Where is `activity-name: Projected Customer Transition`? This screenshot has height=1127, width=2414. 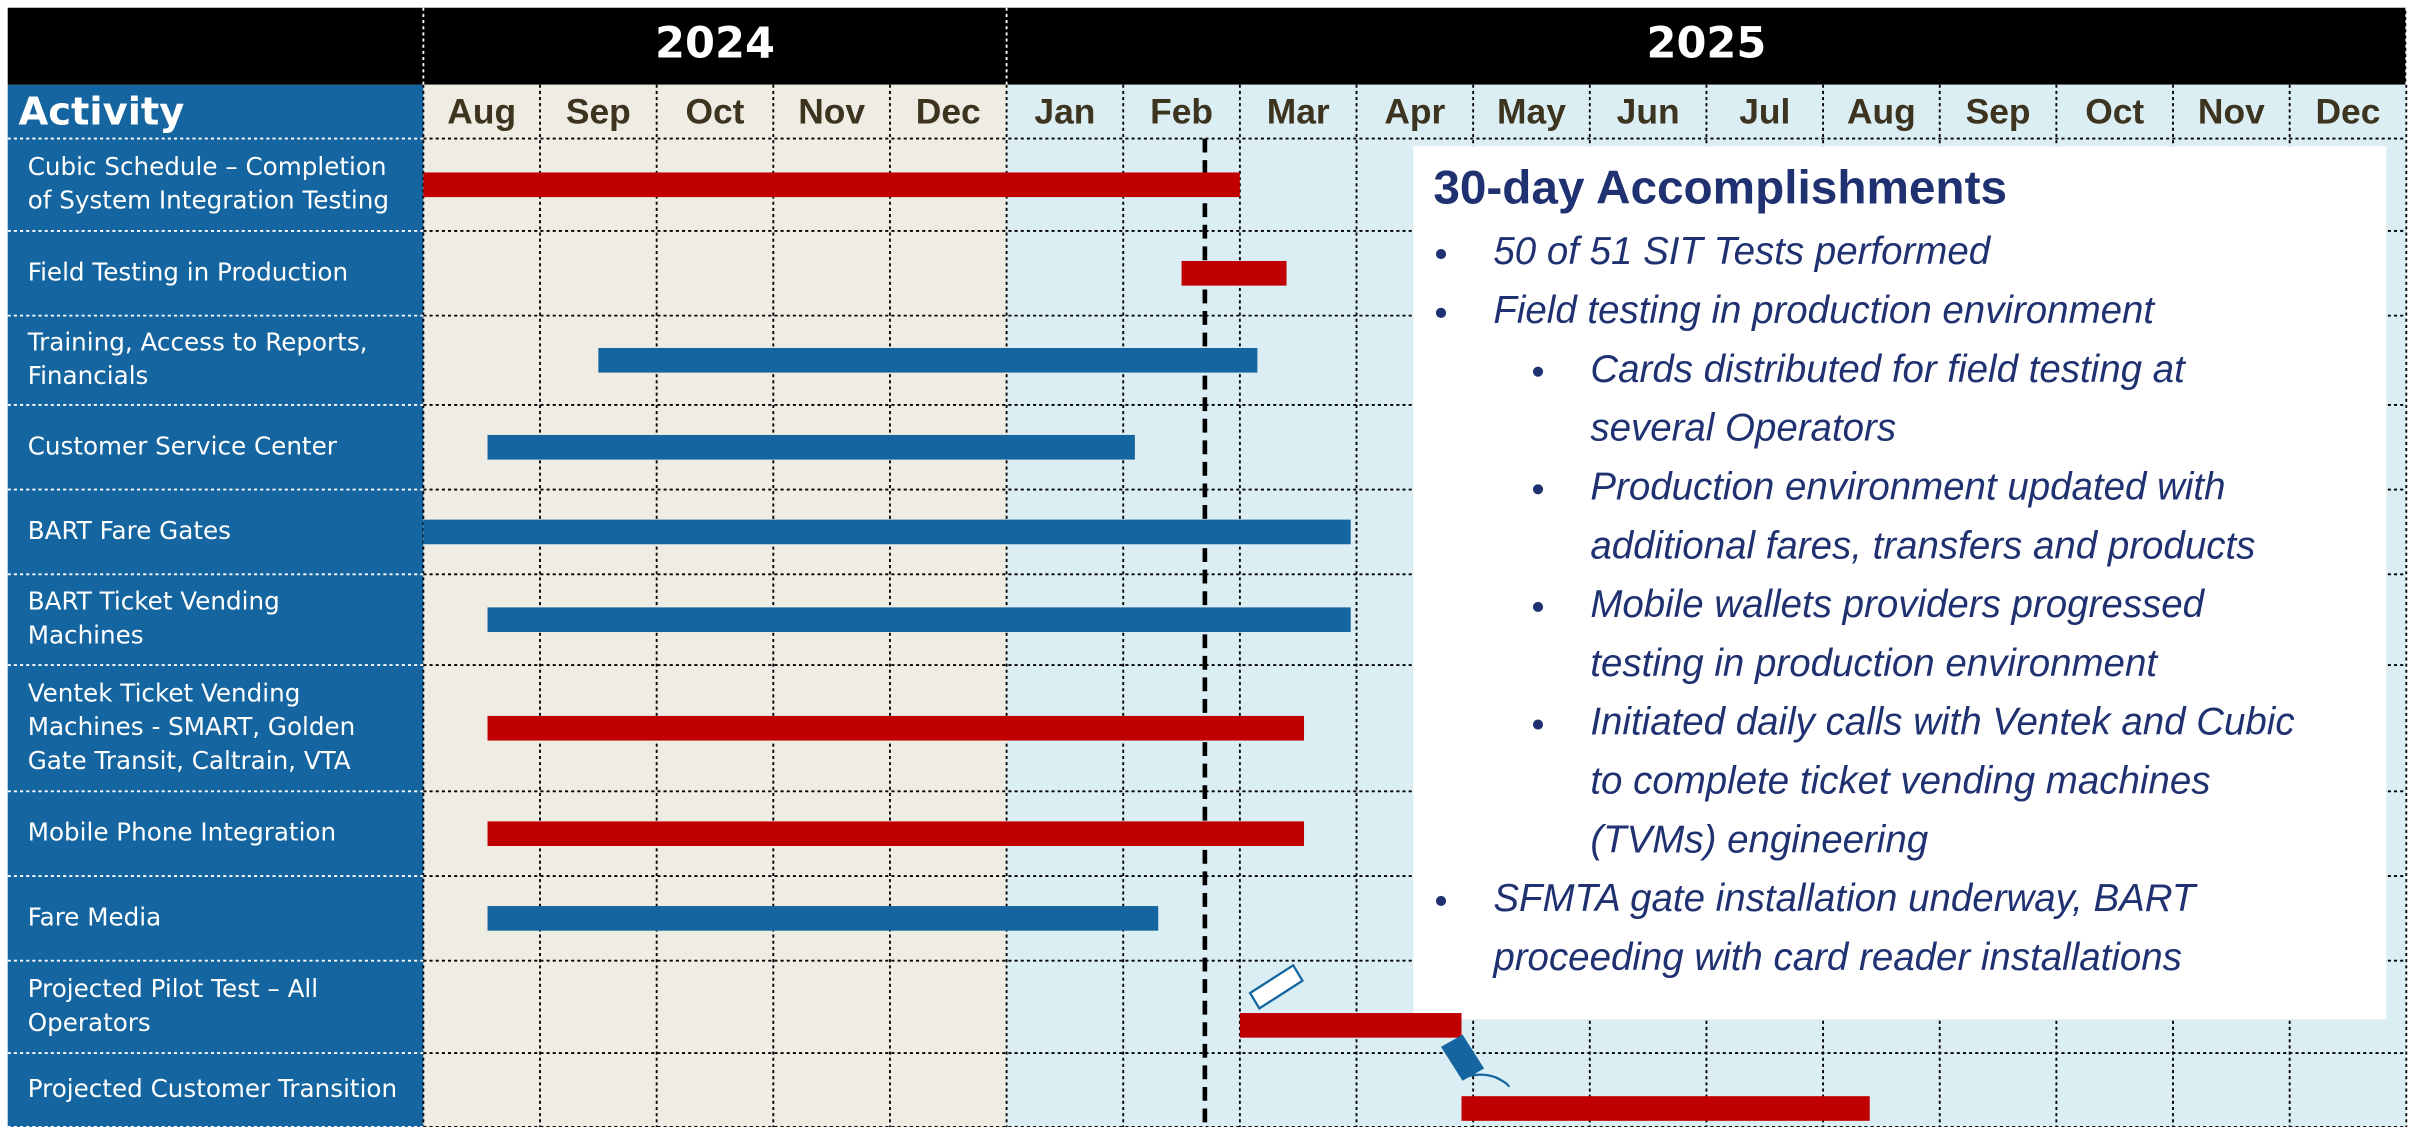
activity-name: Projected Customer Transition is located at coordinates (212, 1088).